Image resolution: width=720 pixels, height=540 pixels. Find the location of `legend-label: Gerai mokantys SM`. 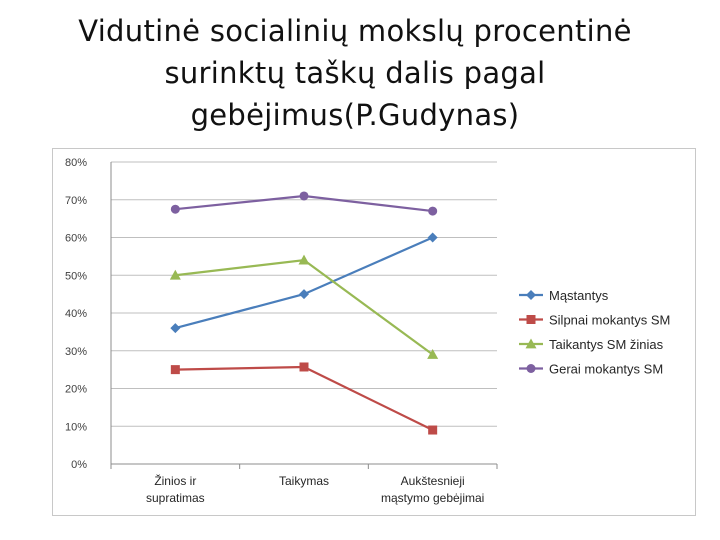

legend-label: Gerai mokantys SM is located at coordinates (606, 369).